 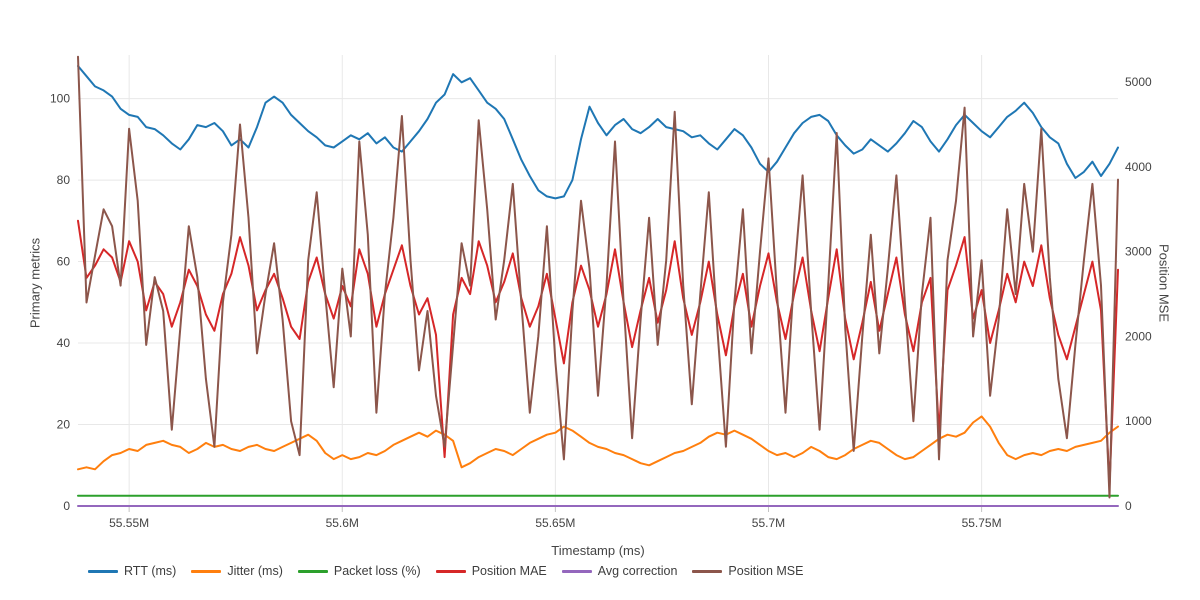 What do you see at coordinates (707, 571) in the screenshot?
I see `legend-swatch-position-mse` at bounding box center [707, 571].